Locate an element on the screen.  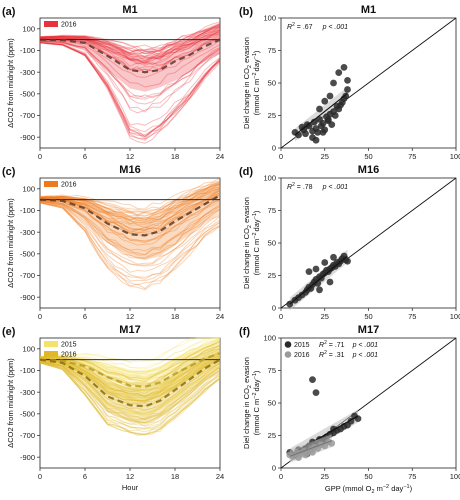
x-tick-label: 6 is located at coordinates (85, 476).